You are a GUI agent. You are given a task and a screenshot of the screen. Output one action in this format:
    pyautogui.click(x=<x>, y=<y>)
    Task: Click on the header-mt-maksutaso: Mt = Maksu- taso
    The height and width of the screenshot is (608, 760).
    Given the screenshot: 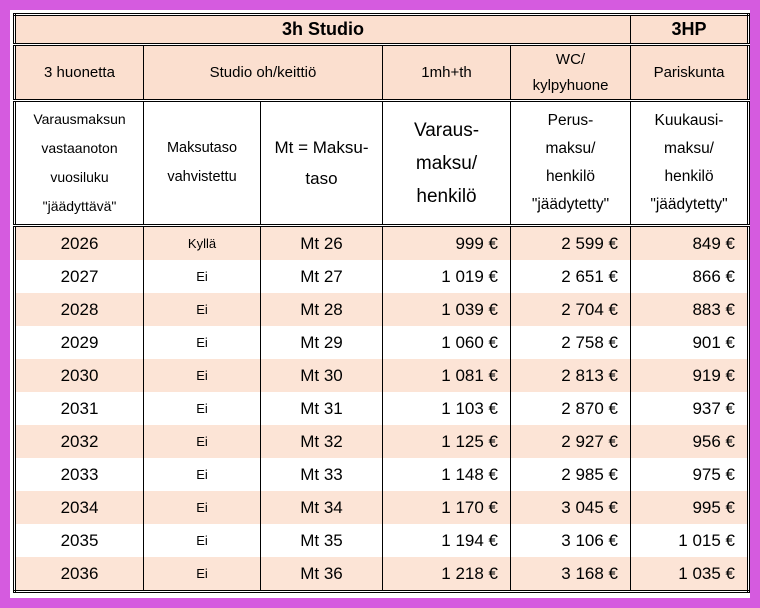 What is the action you would take?
    pyautogui.click(x=321, y=163)
    